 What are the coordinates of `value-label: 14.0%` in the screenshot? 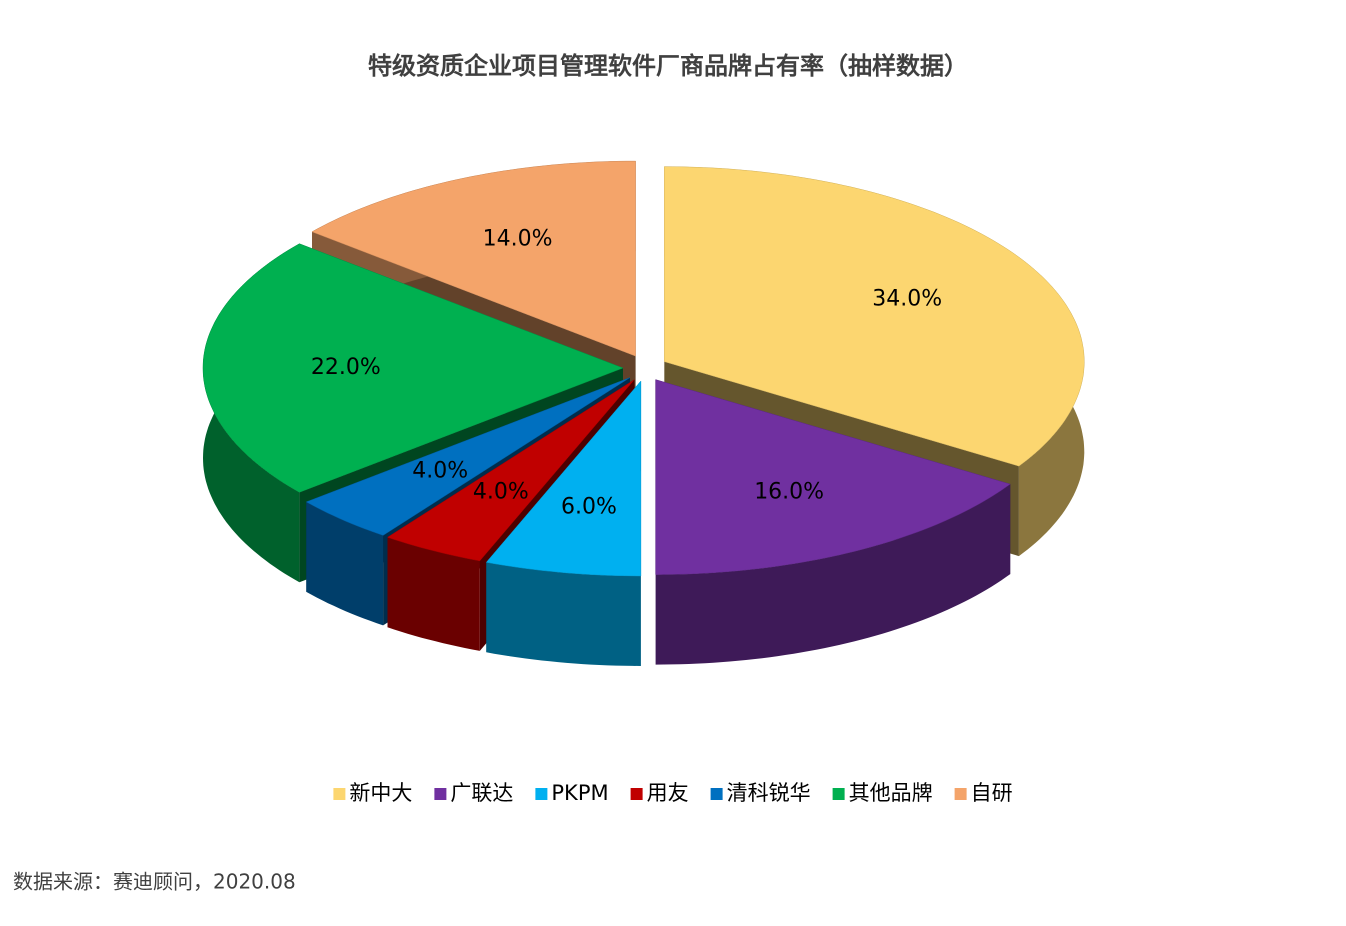 It's located at (518, 239).